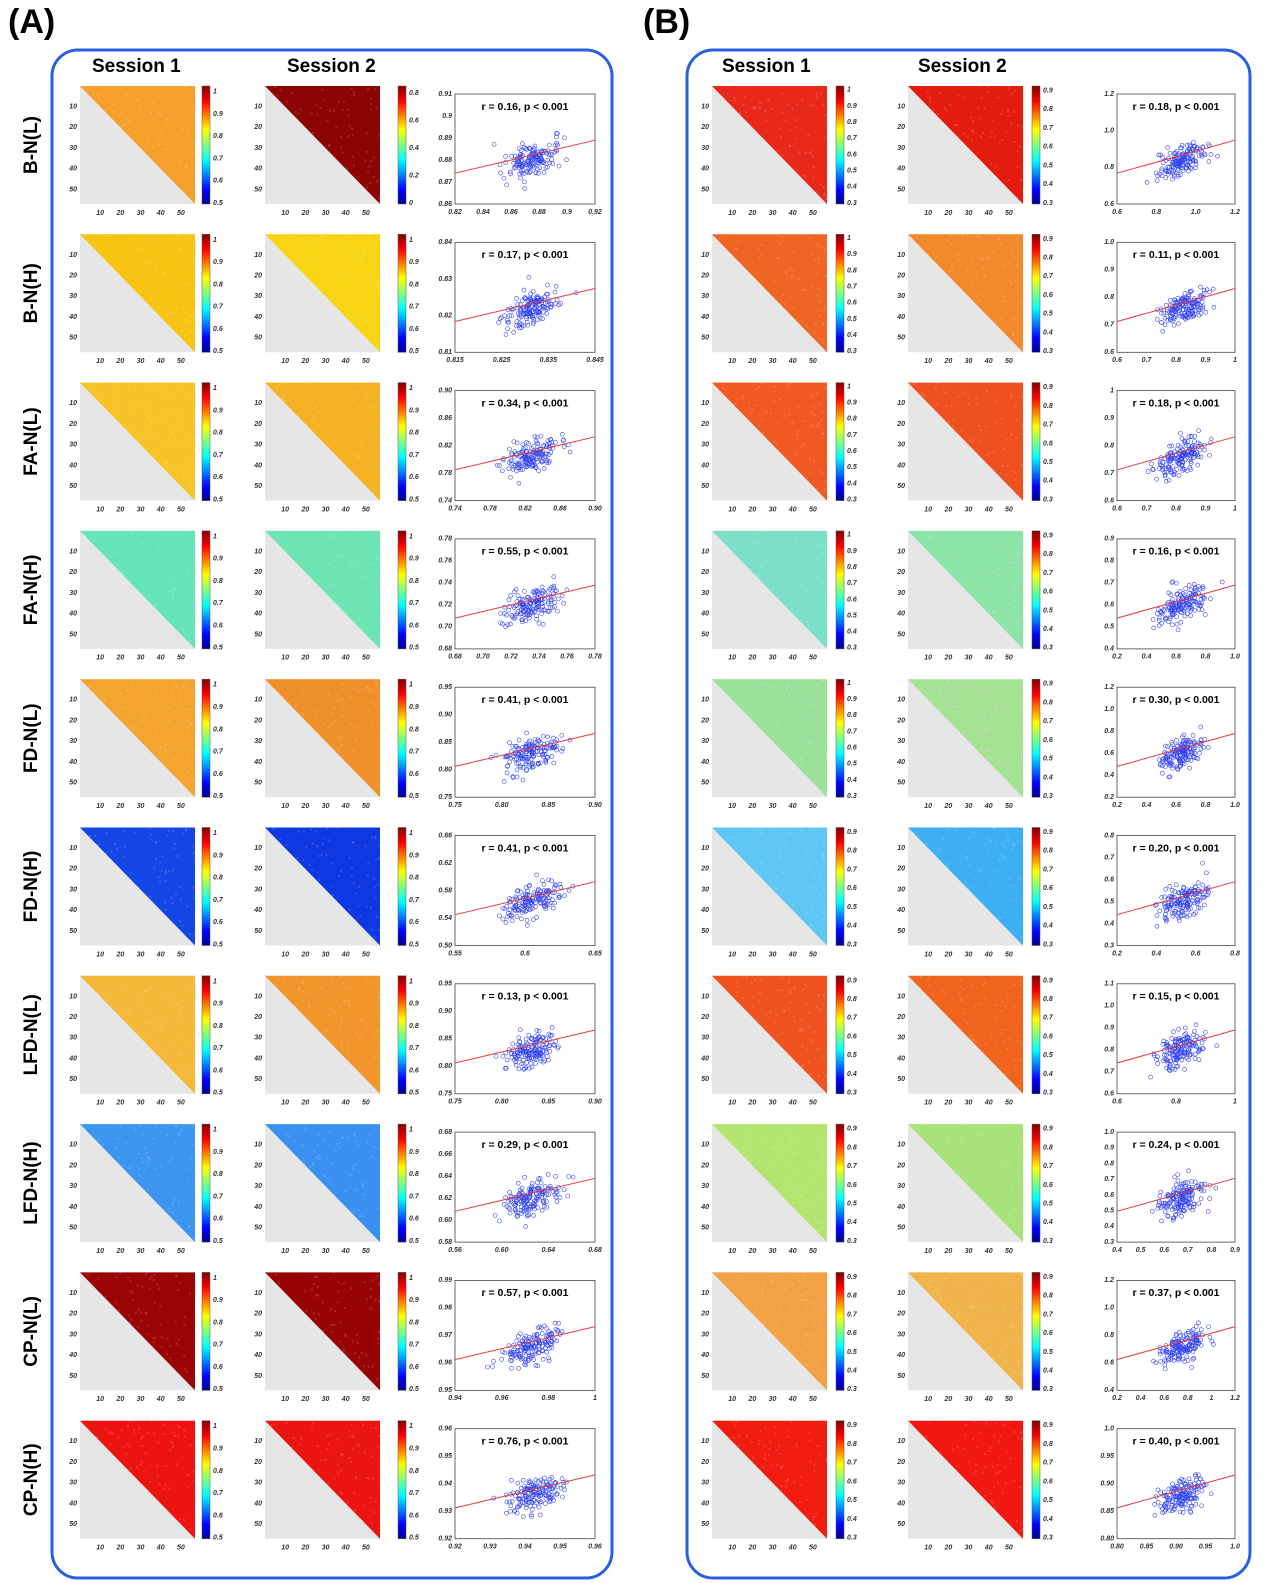  Describe the element at coordinates (1048, 740) in the screenshot. I see `colorbar-tick: 0.6` at that location.